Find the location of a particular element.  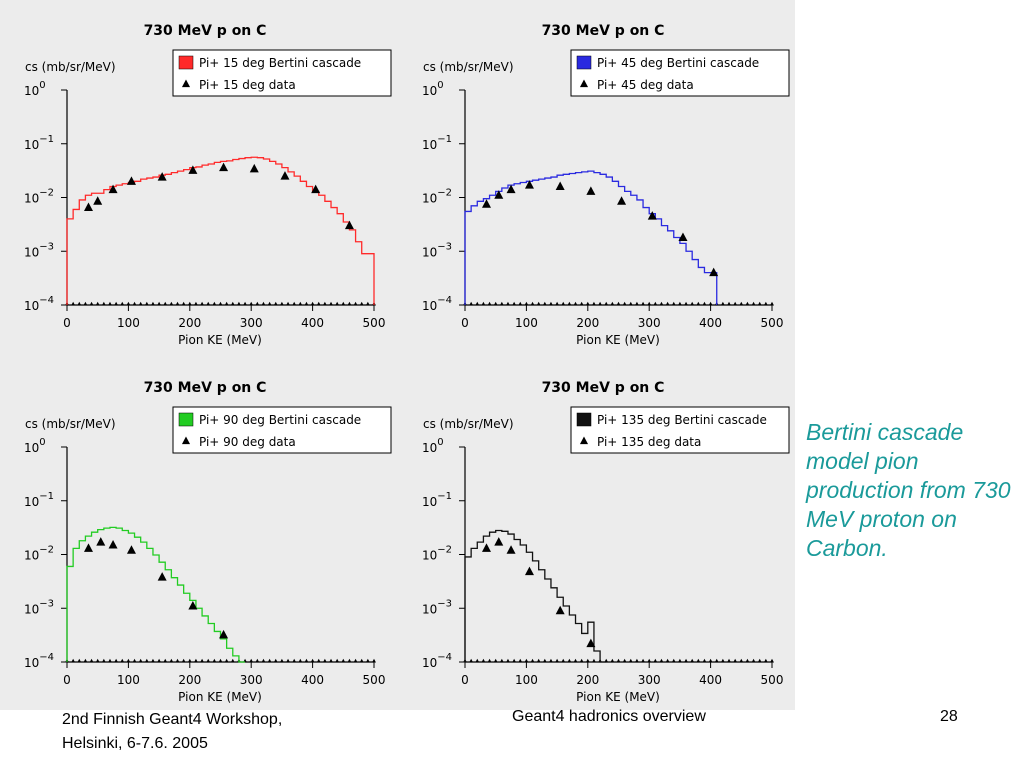

y-tick-label: 10⁻¹ is located at coordinates (437, 143).